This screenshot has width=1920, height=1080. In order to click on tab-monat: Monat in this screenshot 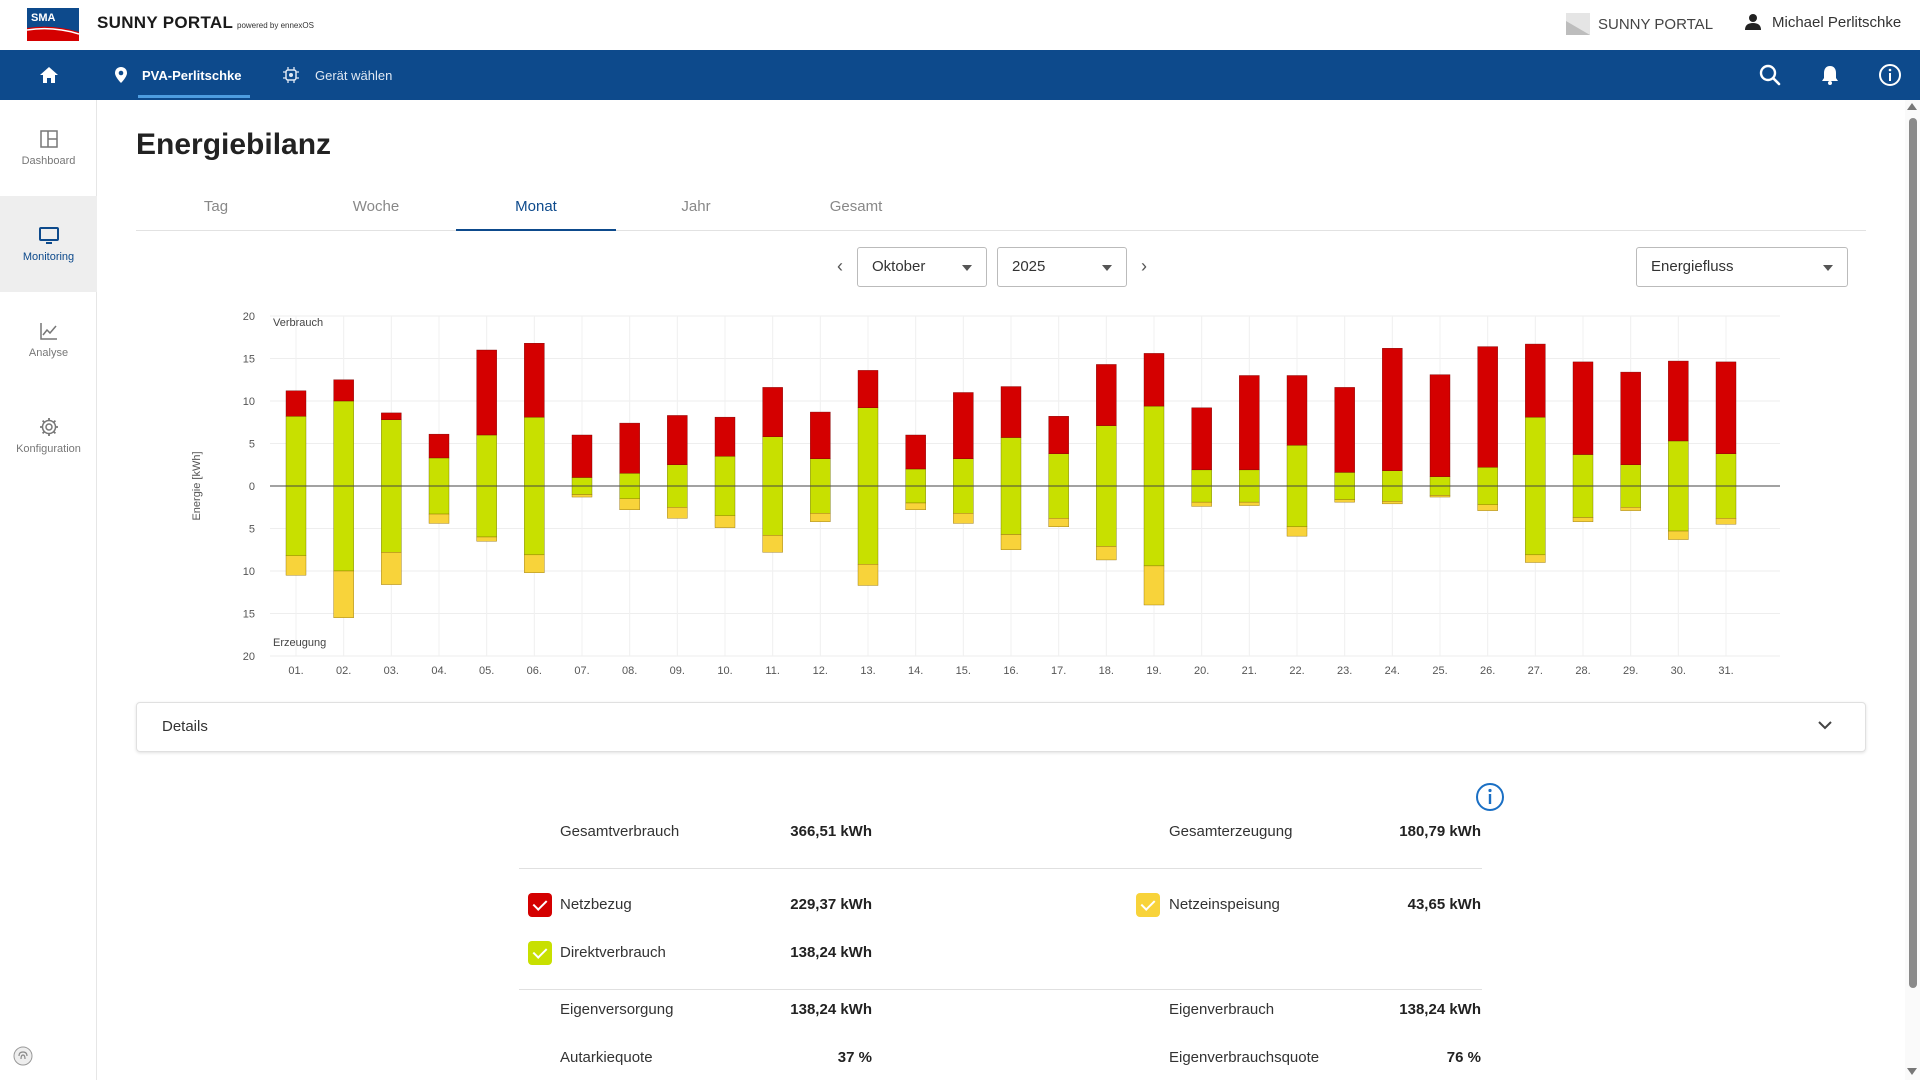, I will do `click(536, 211)`.